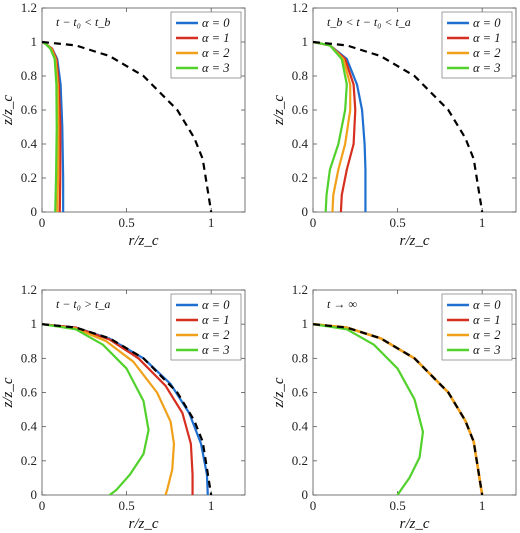 The height and width of the screenshot is (533, 520). I want to click on panel-annotation: t_b < t − t₀ < t_a, so click(369, 22).